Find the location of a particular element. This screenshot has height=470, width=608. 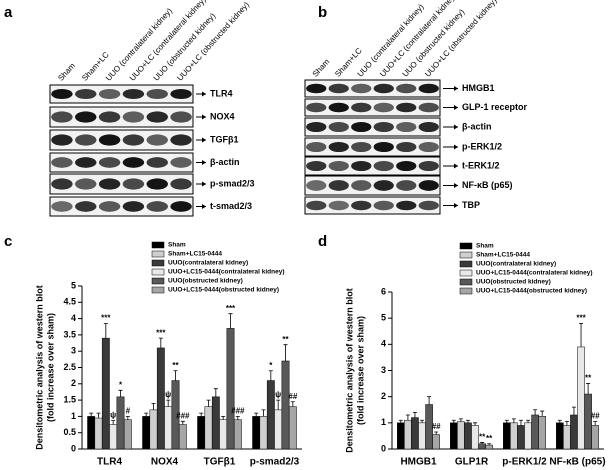

x-tick-label: GLP1R is located at coordinates (472, 462).